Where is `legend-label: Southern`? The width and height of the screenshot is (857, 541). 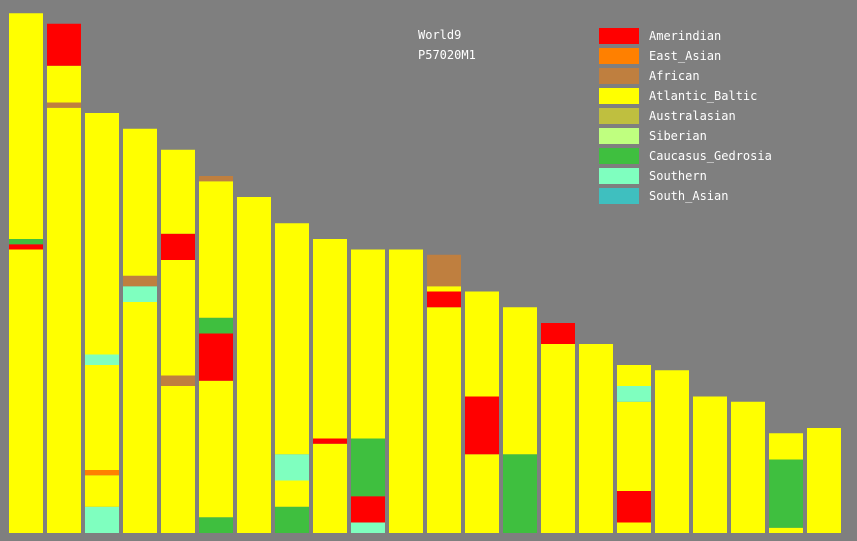
legend-label: Southern is located at coordinates (678, 176).